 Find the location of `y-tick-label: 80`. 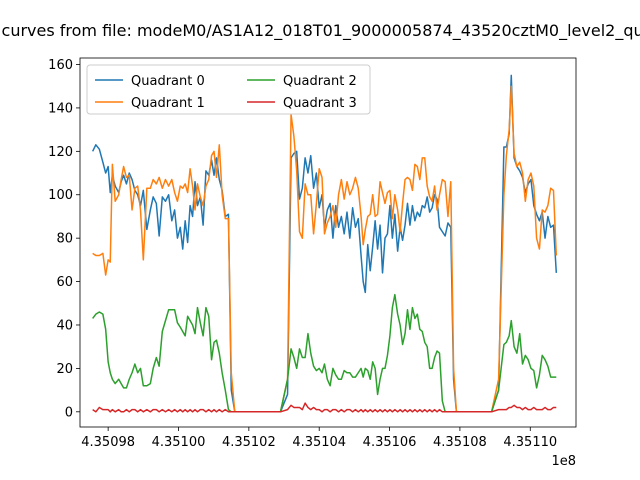

y-tick-label: 80 is located at coordinates (64, 239).